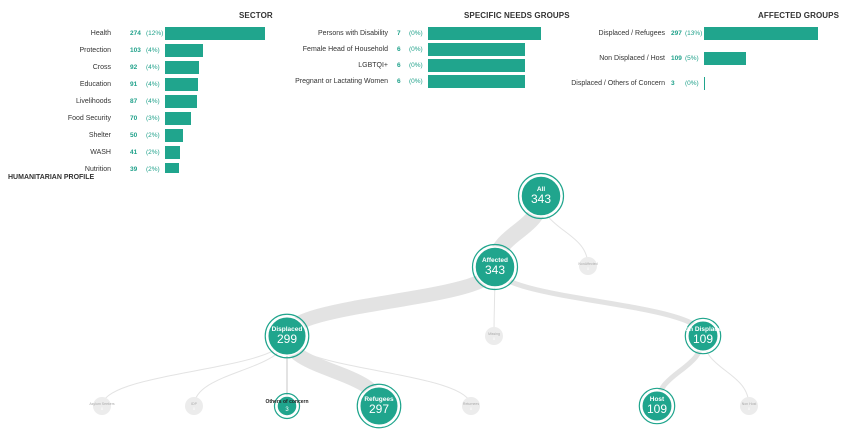 The height and width of the screenshot is (447, 850). Describe the element at coordinates (345, 49) in the screenshot. I see `needs-row-label: Female Head of Household` at that location.